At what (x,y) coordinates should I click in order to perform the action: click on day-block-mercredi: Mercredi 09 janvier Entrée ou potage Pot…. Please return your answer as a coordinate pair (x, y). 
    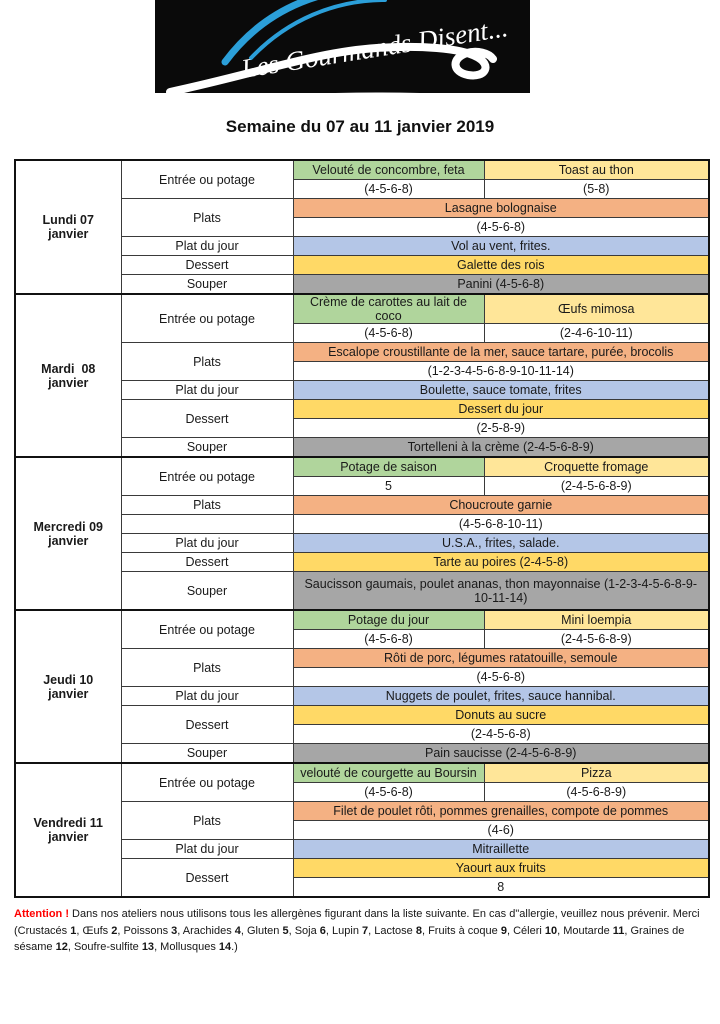
    Looking at the image, I should click on (362, 533).